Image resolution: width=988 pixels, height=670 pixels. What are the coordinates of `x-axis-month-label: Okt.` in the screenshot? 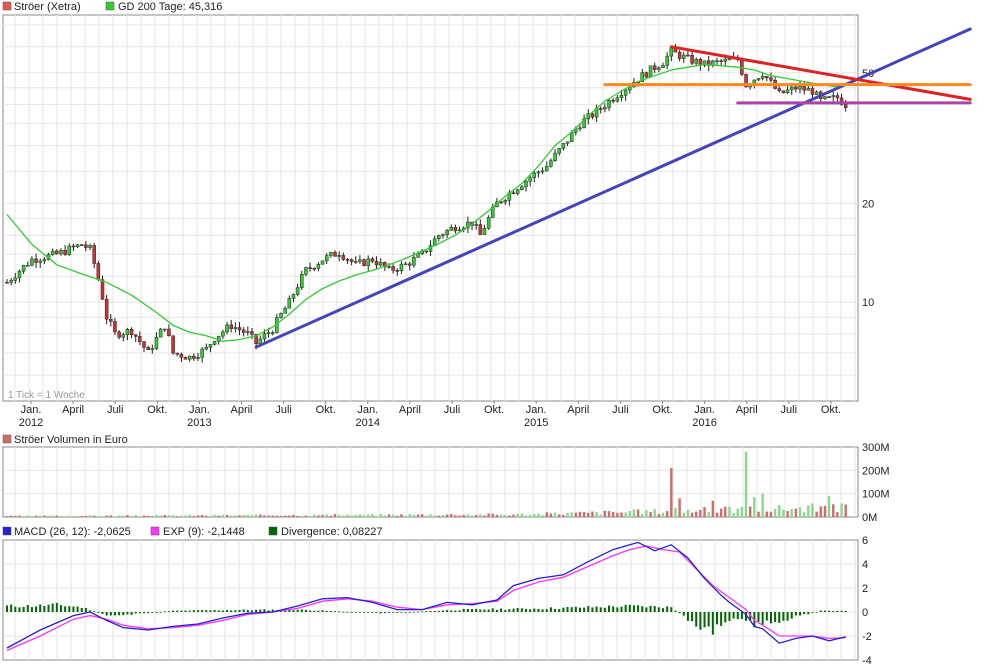 It's located at (831, 410).